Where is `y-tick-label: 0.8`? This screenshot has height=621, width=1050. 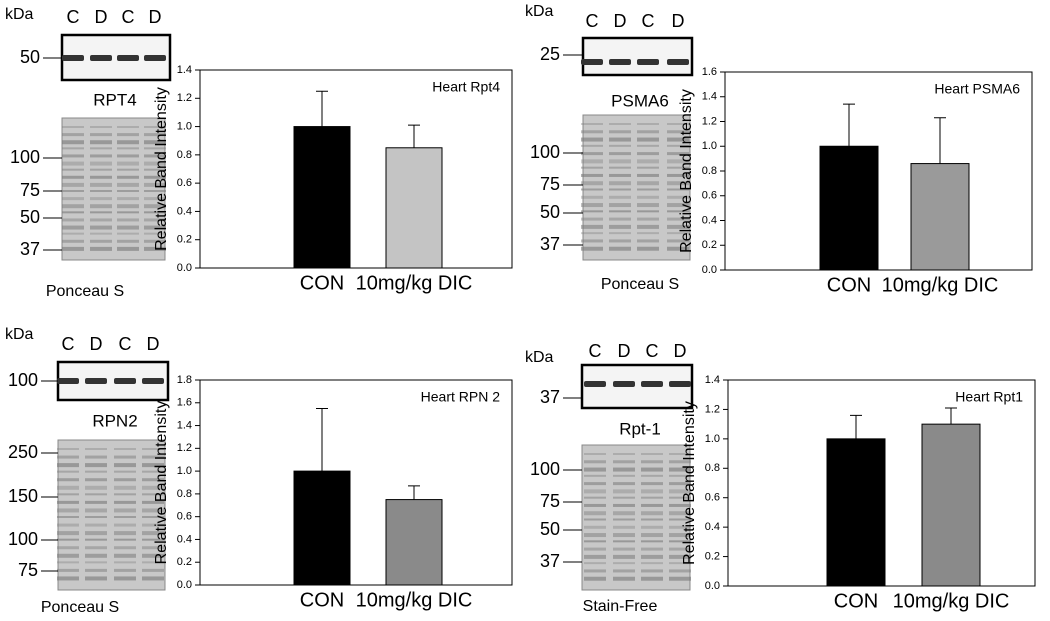 y-tick-label: 0.8 is located at coordinates (184, 155).